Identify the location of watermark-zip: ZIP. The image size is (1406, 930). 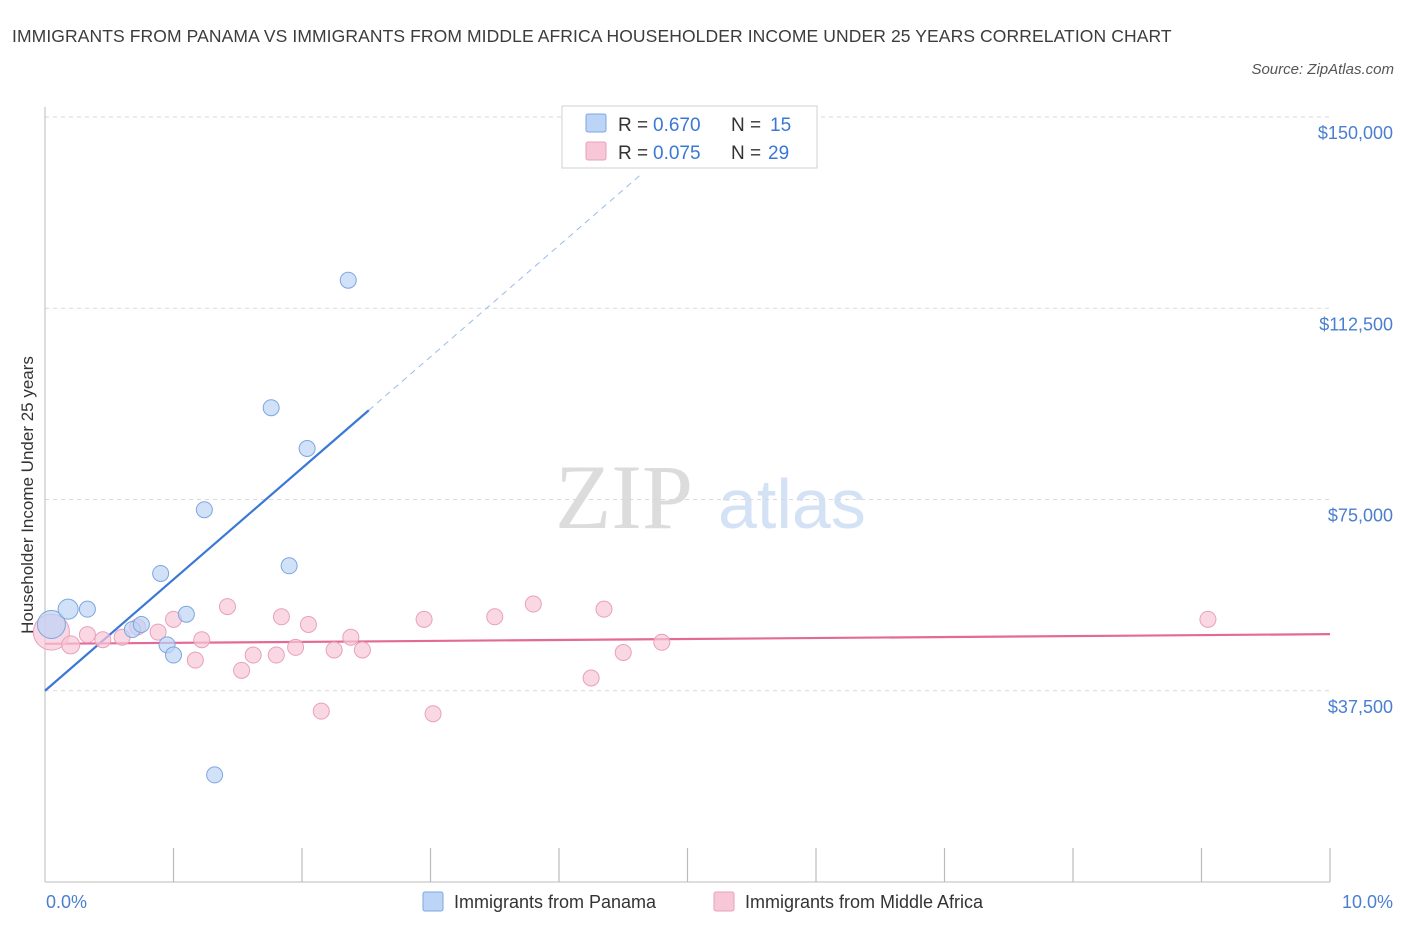
(624, 497).